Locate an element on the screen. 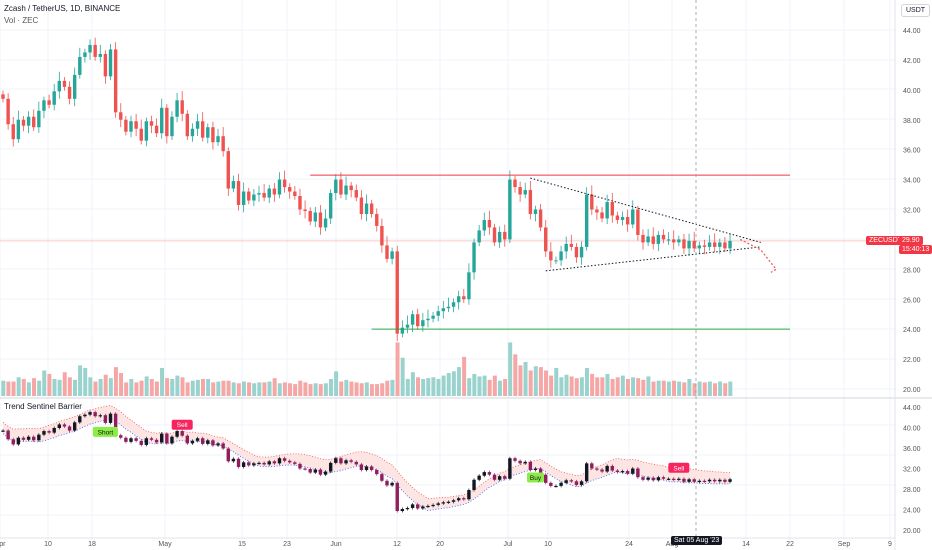 This screenshot has height=550, width=932. price-tick-label: 44.00 is located at coordinates (912, 31).